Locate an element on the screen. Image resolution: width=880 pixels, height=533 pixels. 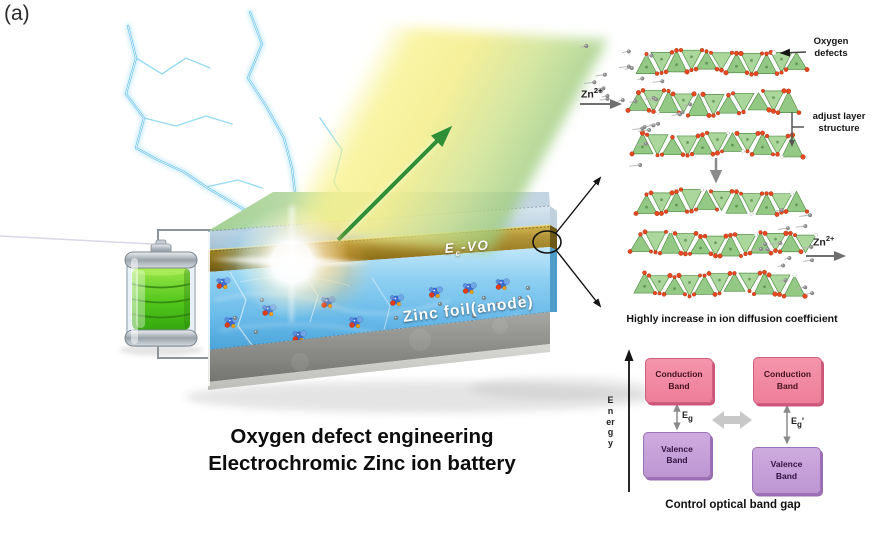
crystal-layers is located at coordinates (721, 173).